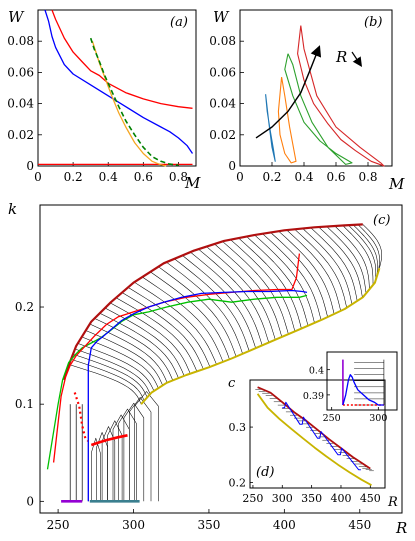  I want to click on panel-d-upper-band, so click(314, 428).